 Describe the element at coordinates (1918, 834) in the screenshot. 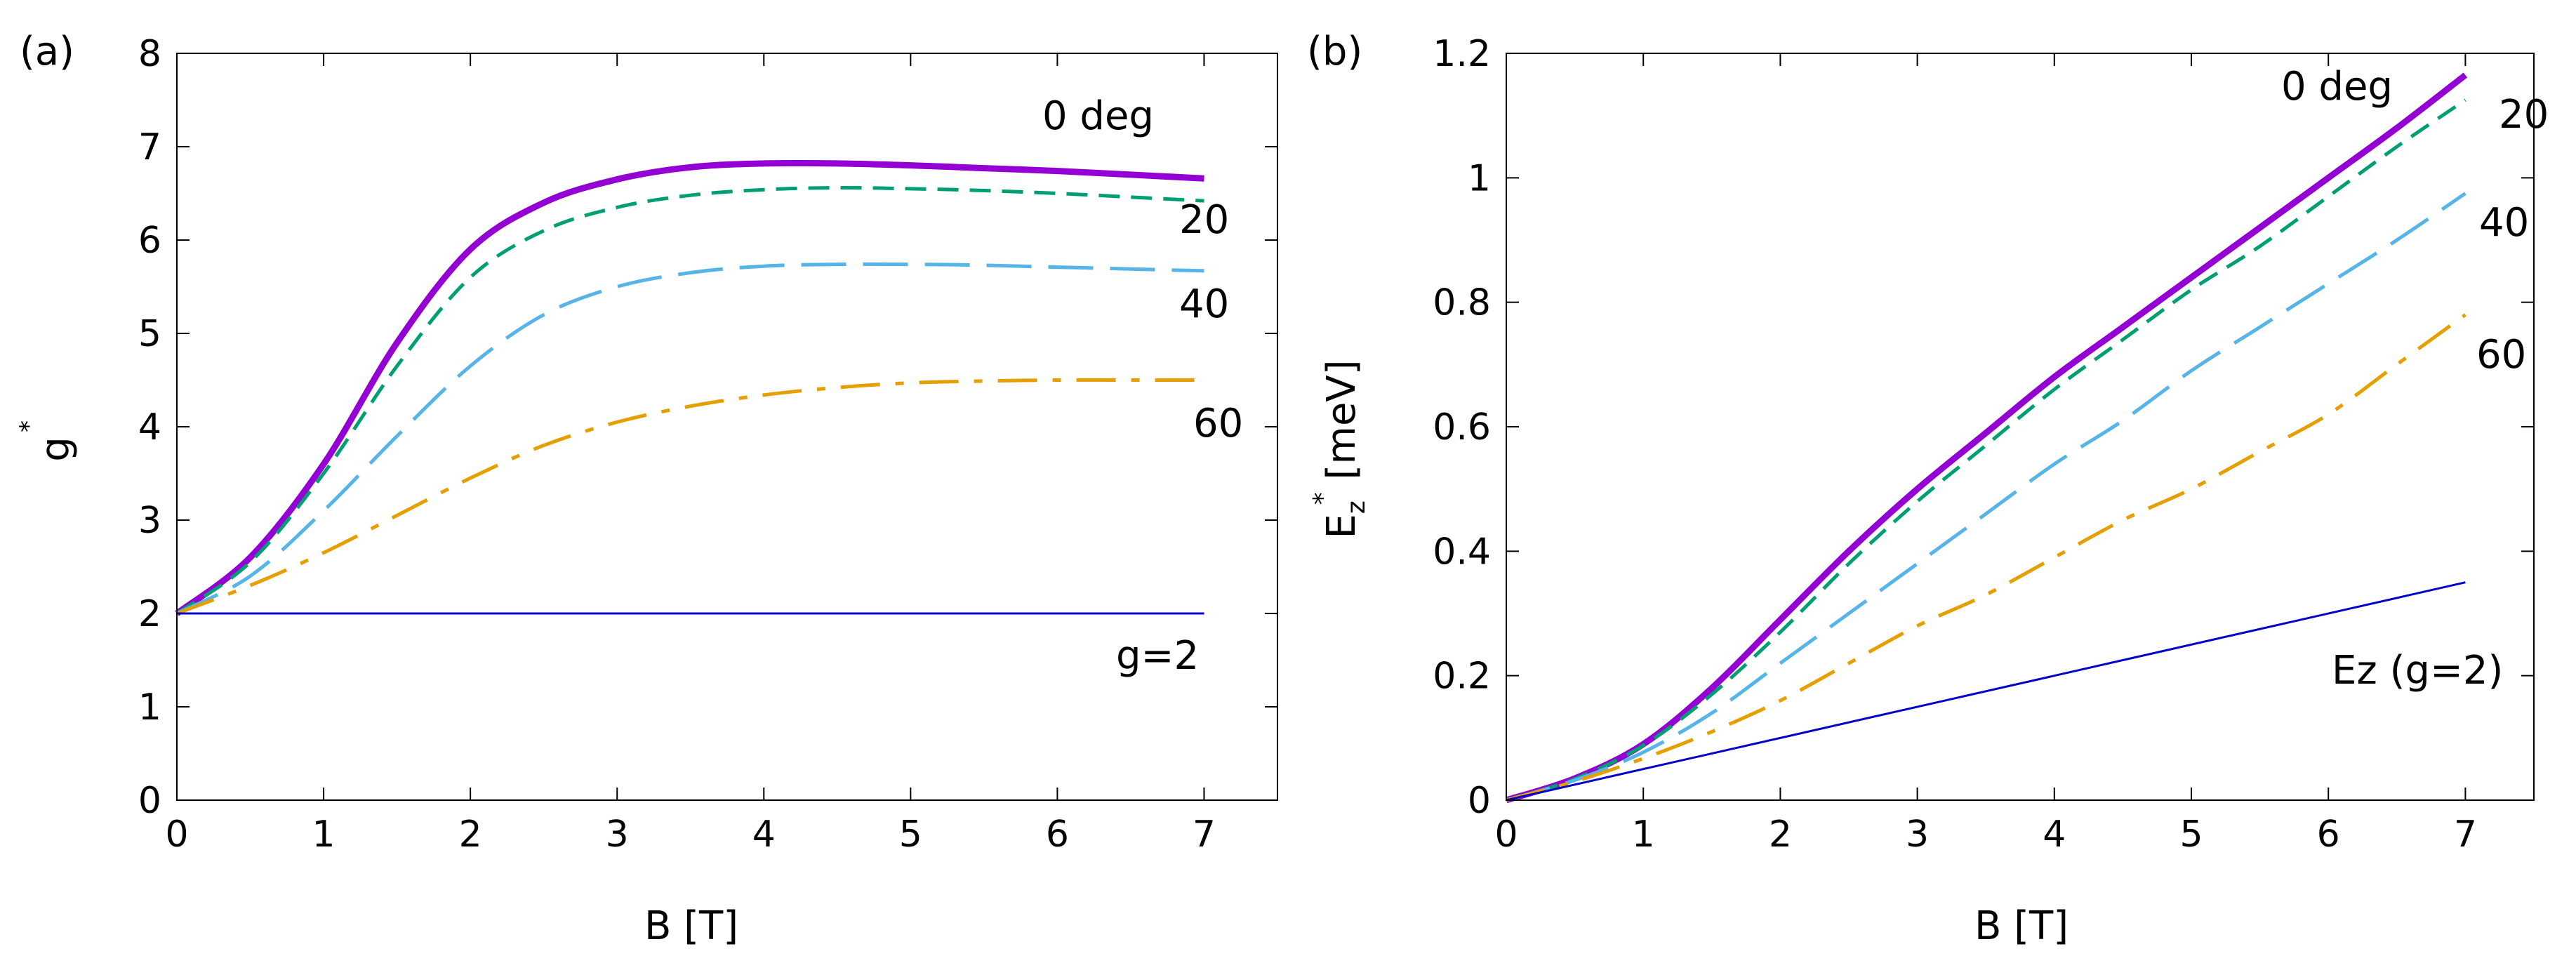

I see `panel-b-x-tick-label: 3` at that location.